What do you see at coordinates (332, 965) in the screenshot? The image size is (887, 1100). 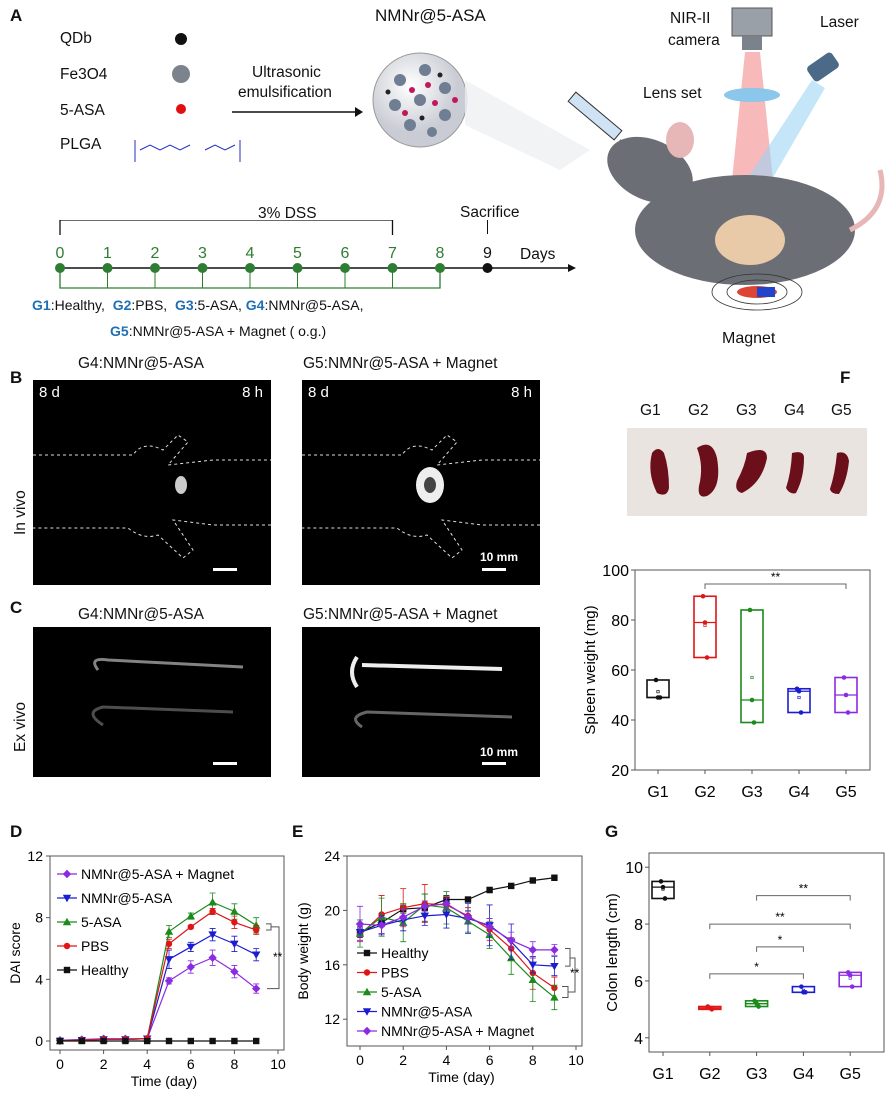 I see `y-tick-label: 16` at bounding box center [332, 965].